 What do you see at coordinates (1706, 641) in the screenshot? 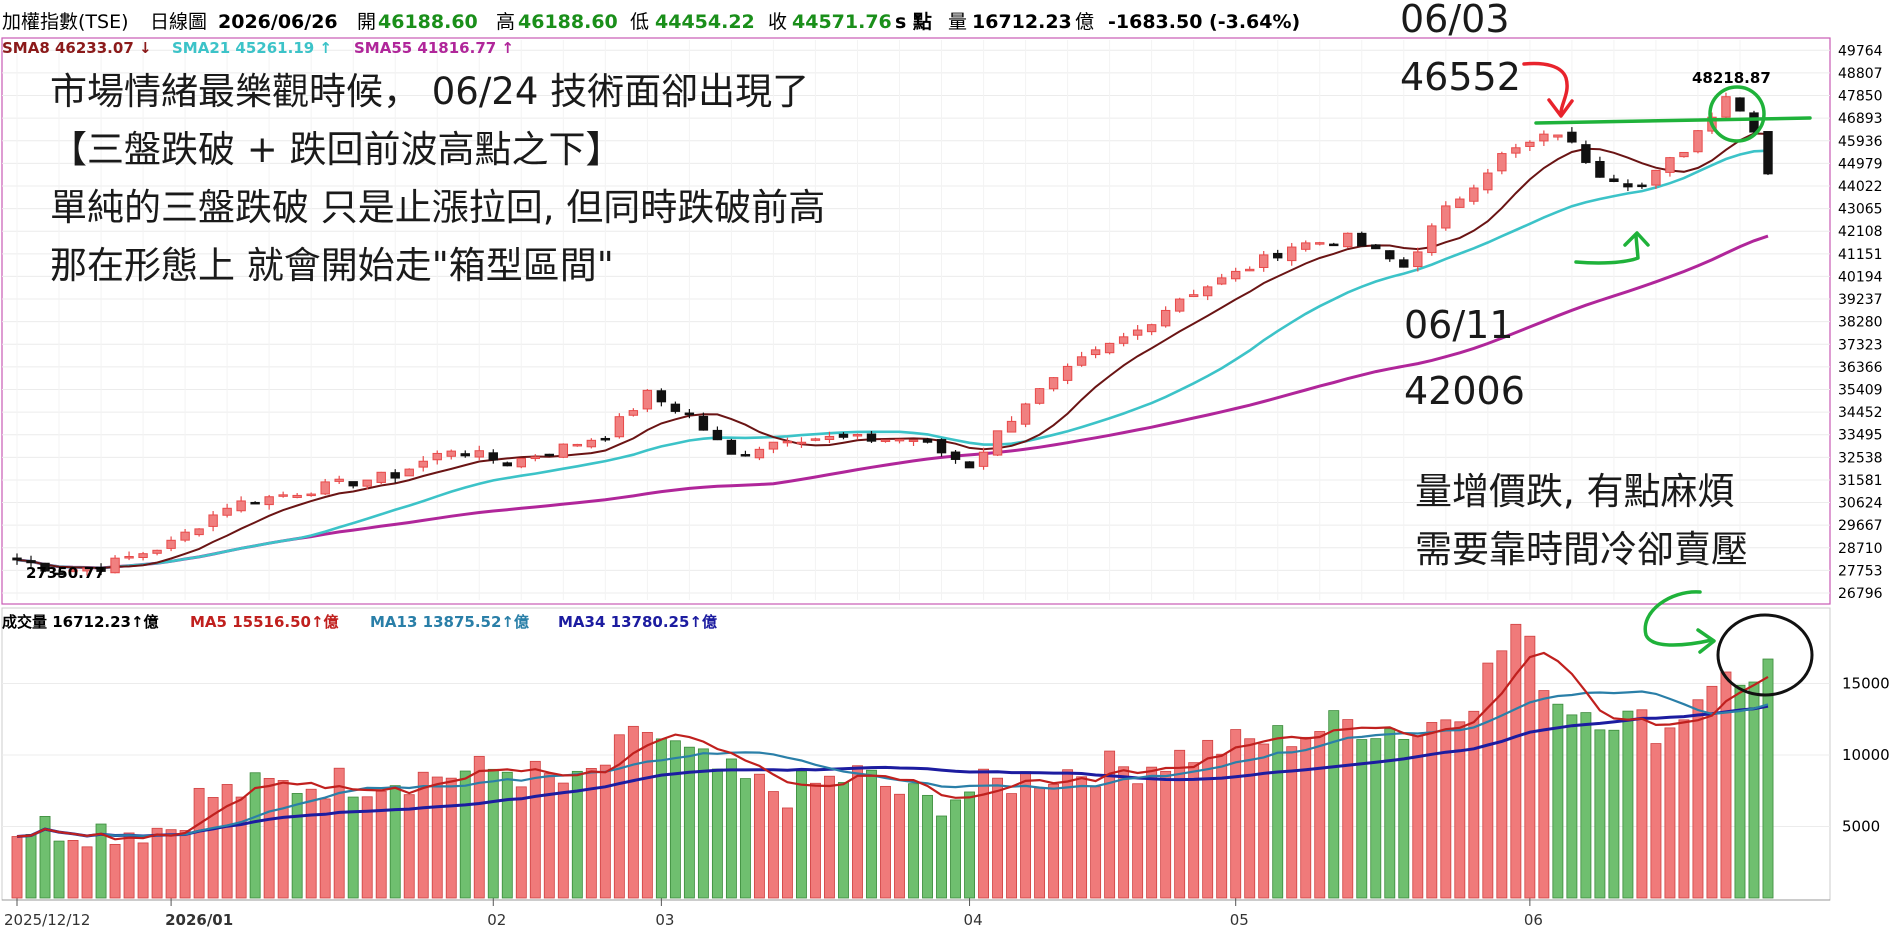
I see `green-curved-arrow-head` at bounding box center [1706, 641].